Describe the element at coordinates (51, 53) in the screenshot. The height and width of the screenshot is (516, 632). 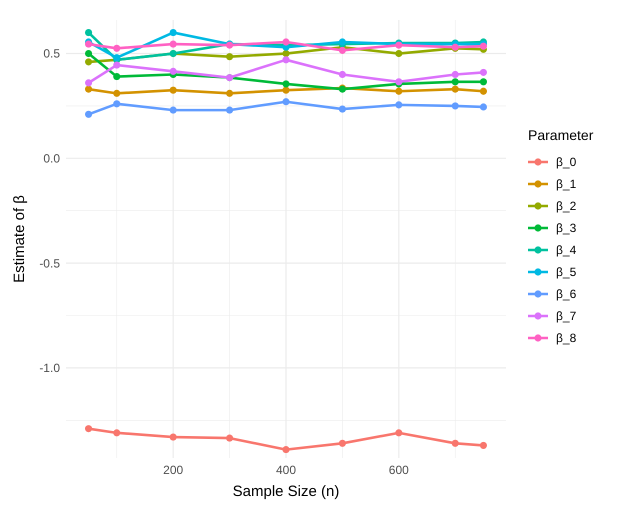
I see `y-tick-label: 0.5` at that location.